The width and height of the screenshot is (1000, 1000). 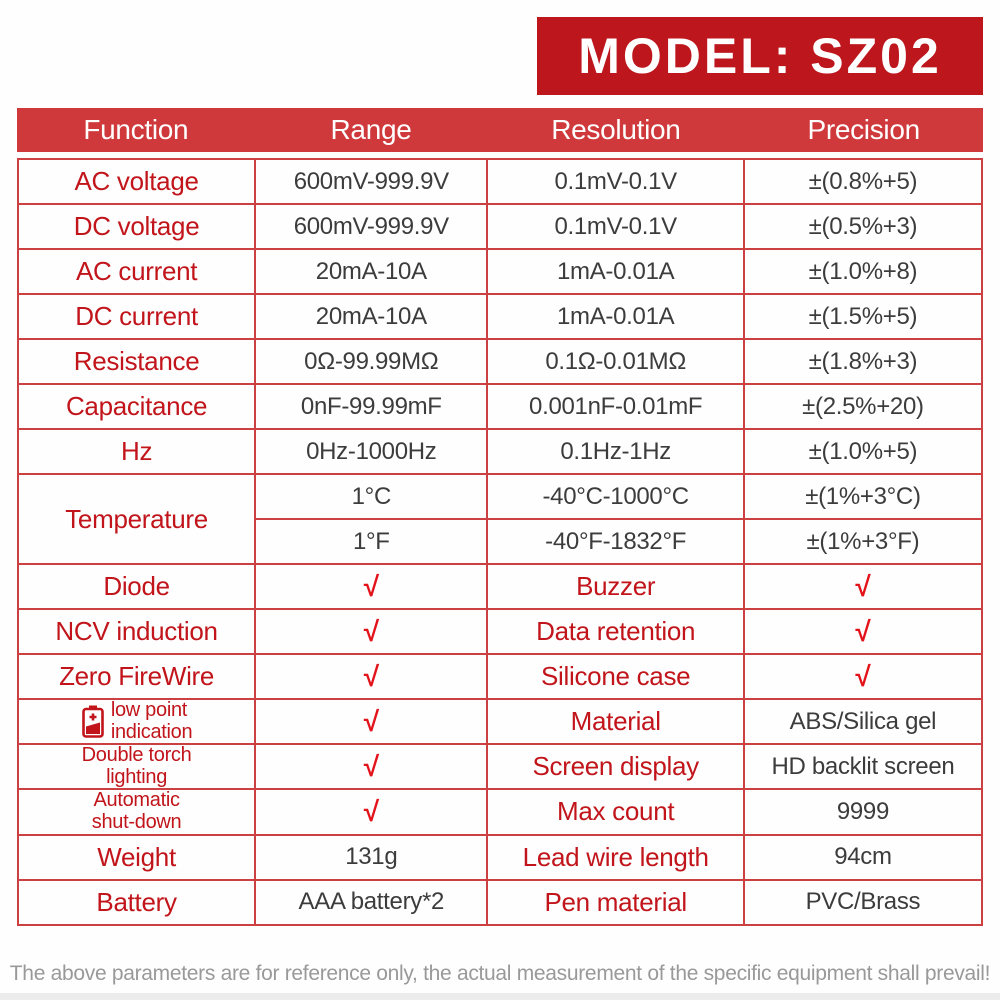 What do you see at coordinates (371, 541) in the screenshot?
I see `cell-text: 1°F` at bounding box center [371, 541].